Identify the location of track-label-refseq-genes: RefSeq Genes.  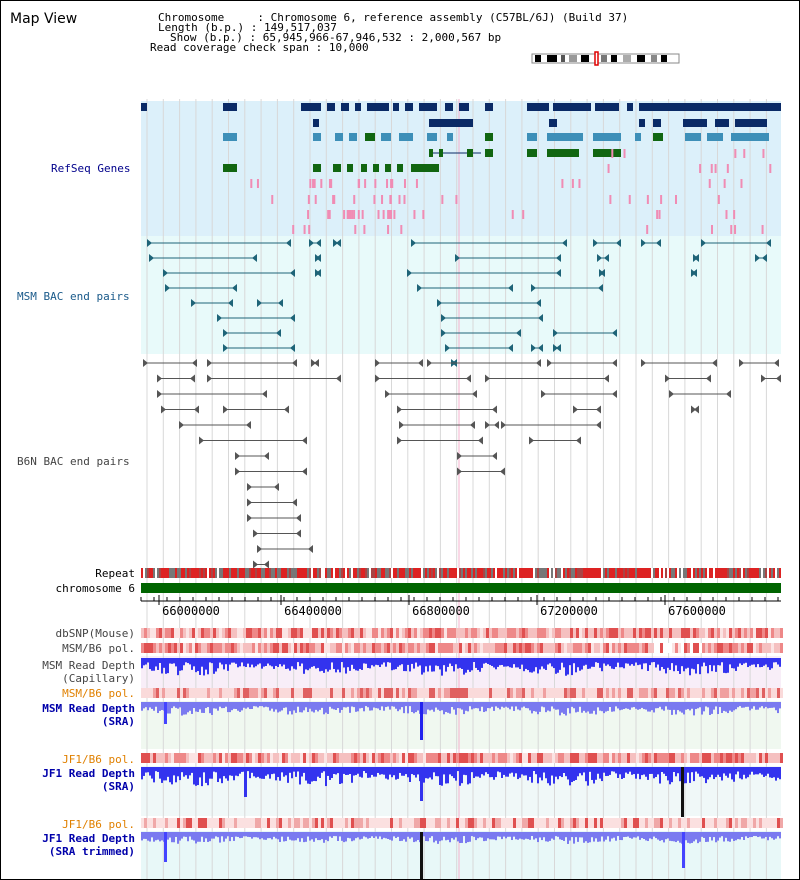
(91, 168).